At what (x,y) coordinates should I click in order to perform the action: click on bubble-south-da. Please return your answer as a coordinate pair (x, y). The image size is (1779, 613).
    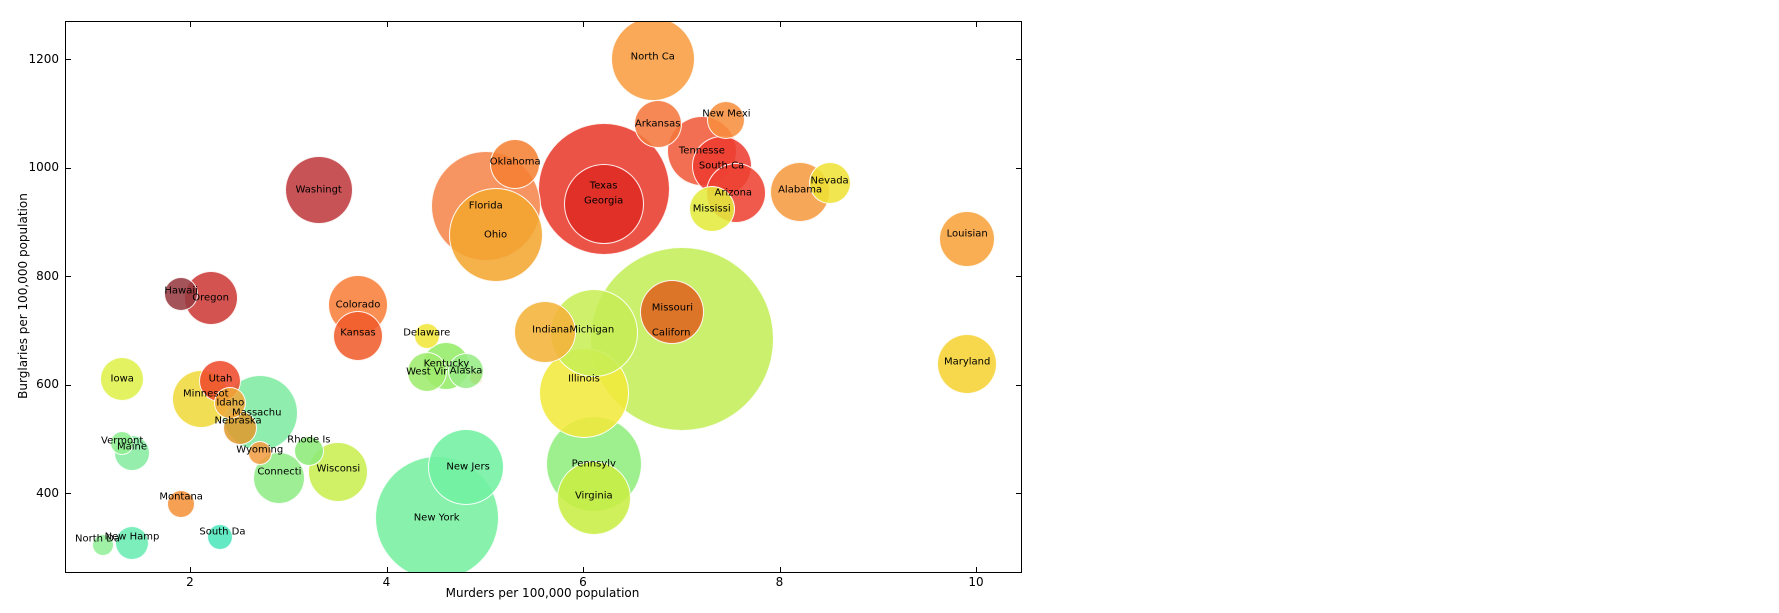
    Looking at the image, I should click on (220, 536).